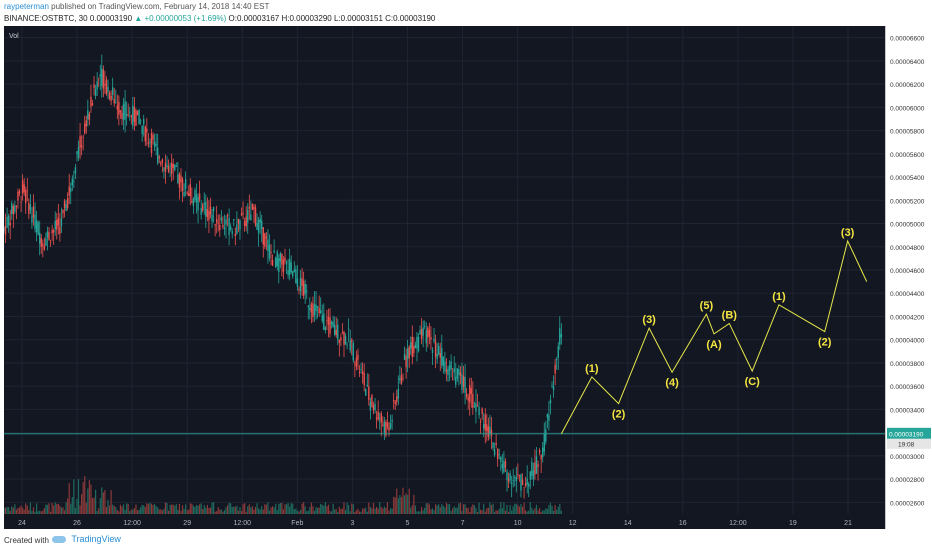  What do you see at coordinates (793, 523) in the screenshot?
I see `x-tick-label: 19` at bounding box center [793, 523].